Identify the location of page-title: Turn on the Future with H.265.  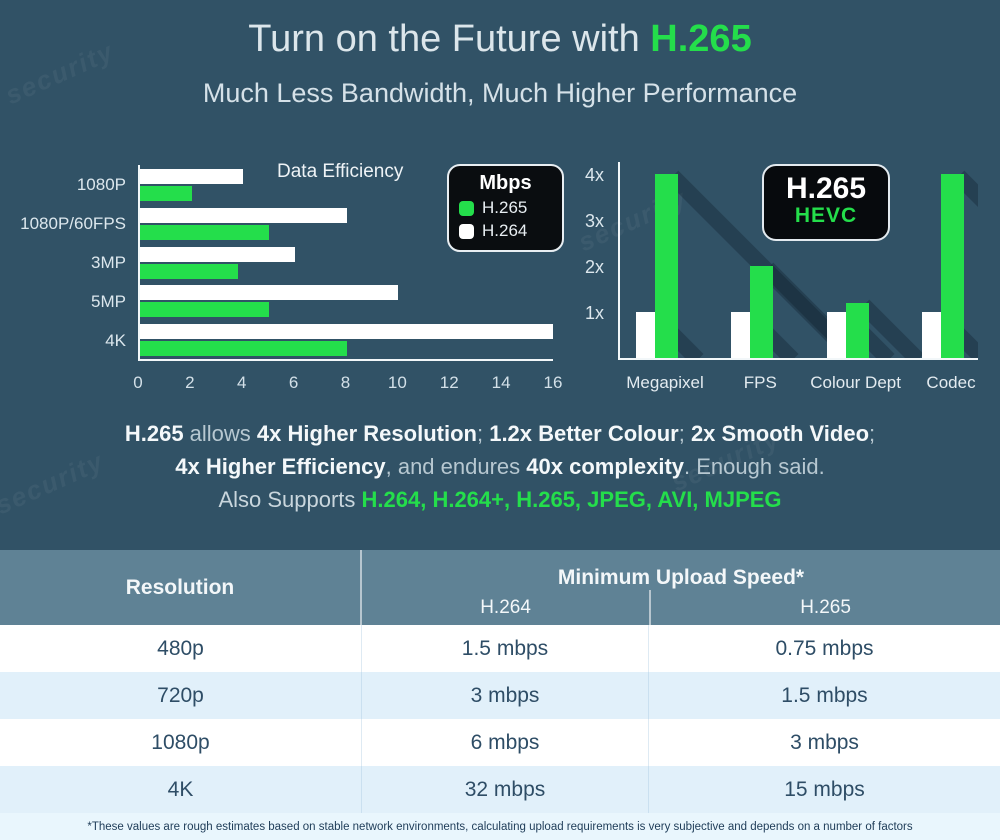
(500, 39).